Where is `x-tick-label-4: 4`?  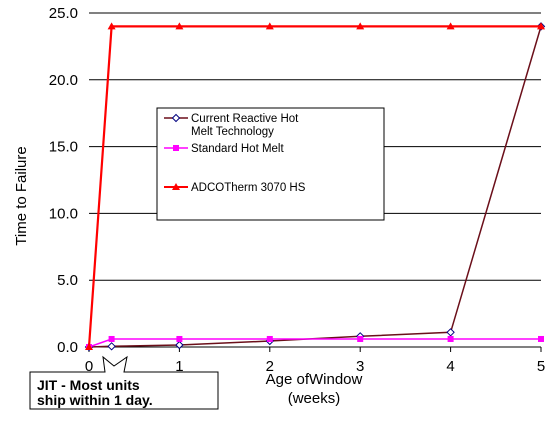
x-tick-label-4: 4 is located at coordinates (450, 366).